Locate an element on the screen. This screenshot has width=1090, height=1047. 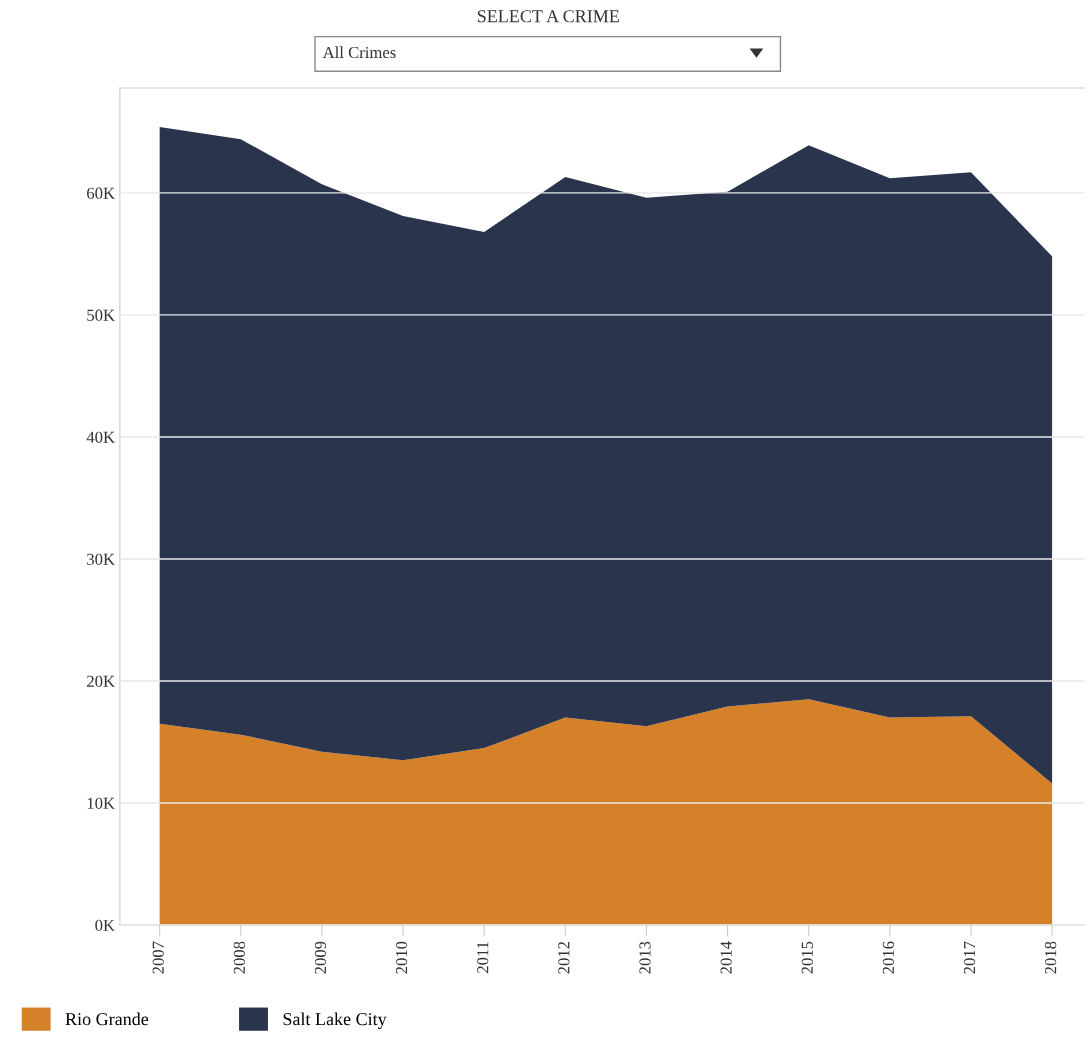
y-tick-label: 50K is located at coordinates (101, 315).